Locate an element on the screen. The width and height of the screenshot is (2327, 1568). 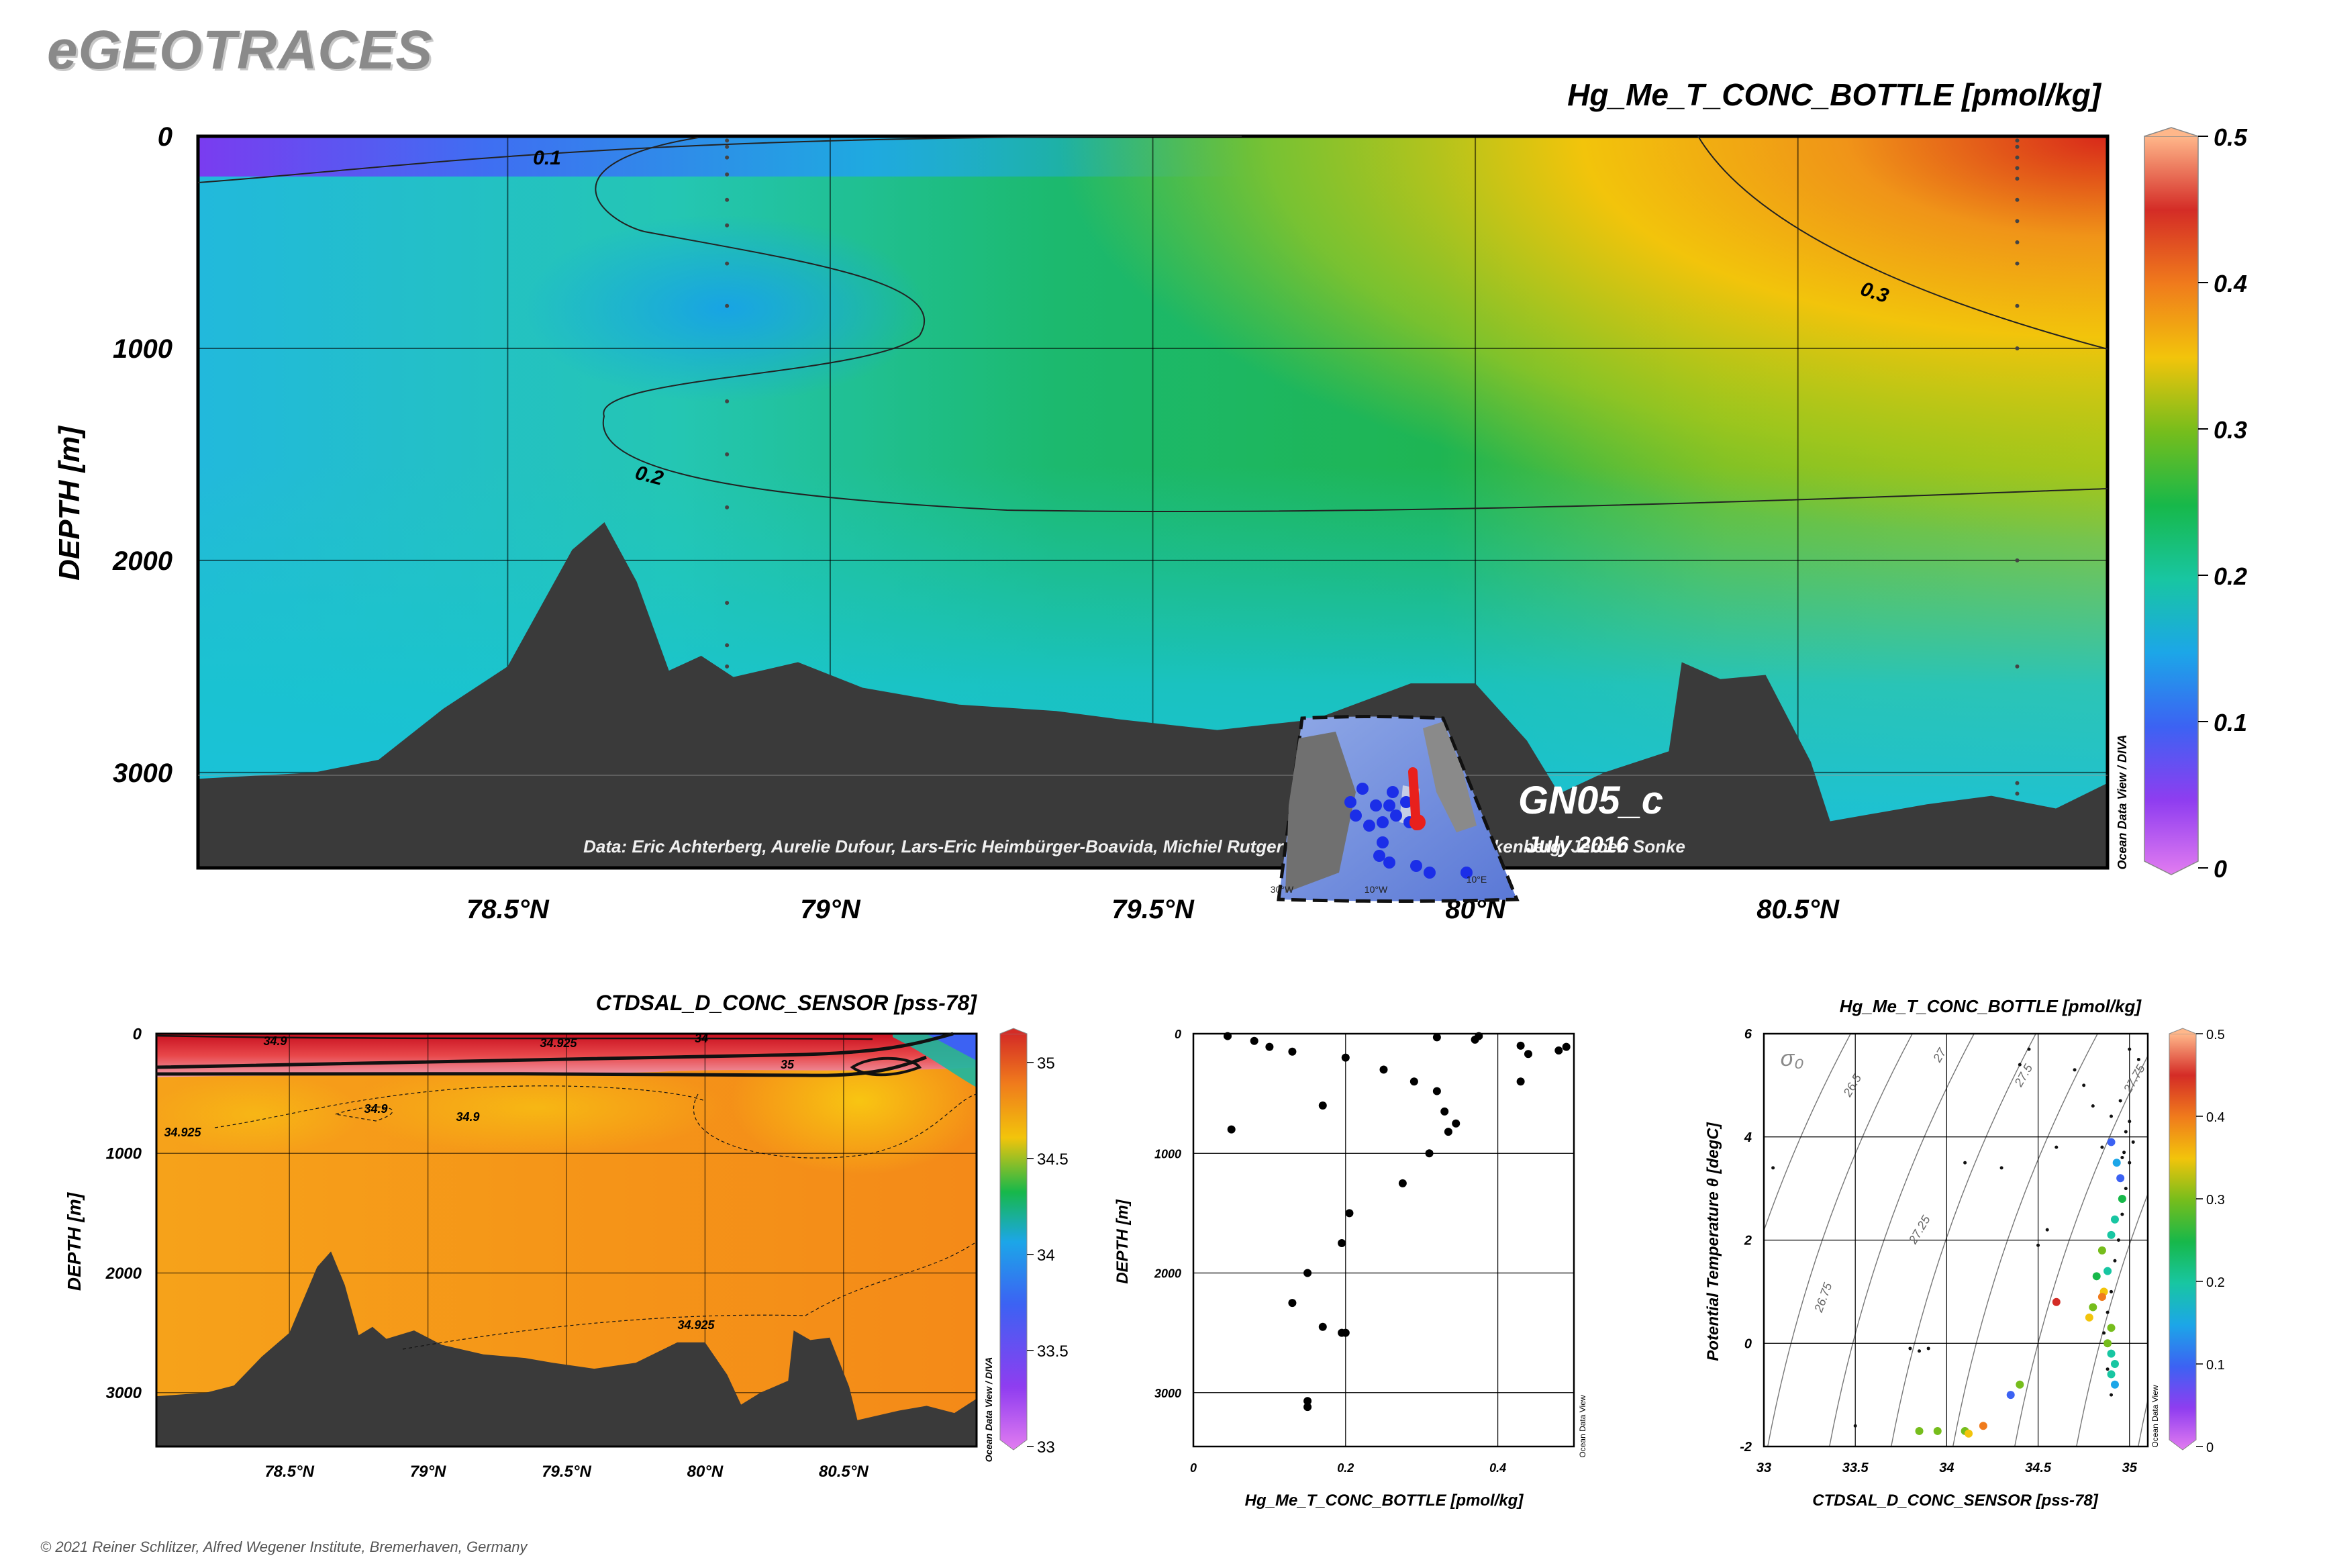
ts-sigma-symbol: σ₀ is located at coordinates (1792, 1058).